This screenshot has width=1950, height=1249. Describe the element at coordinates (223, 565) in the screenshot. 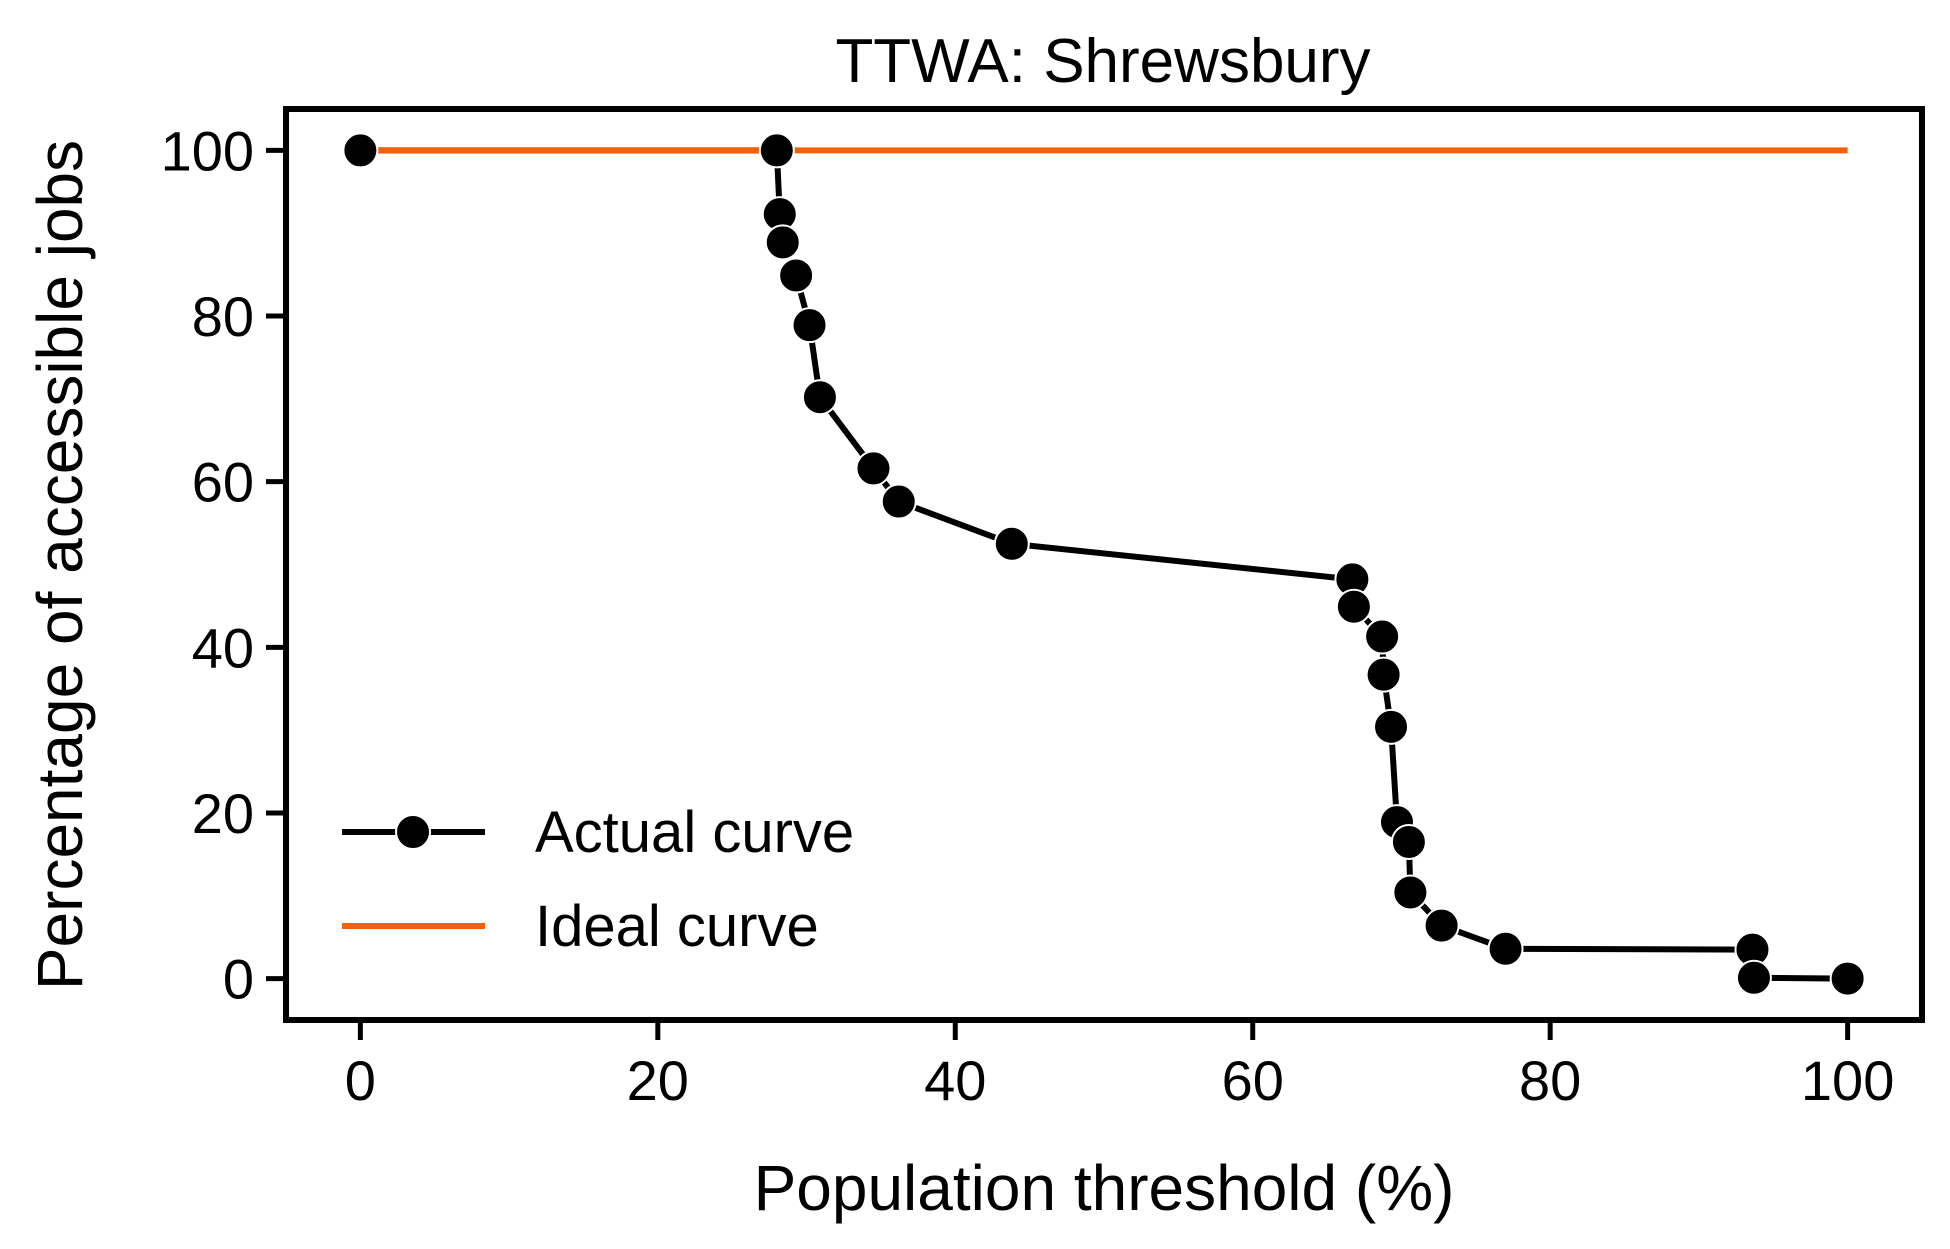

I see `y-axis: 0 20 40 60 80 100` at that location.